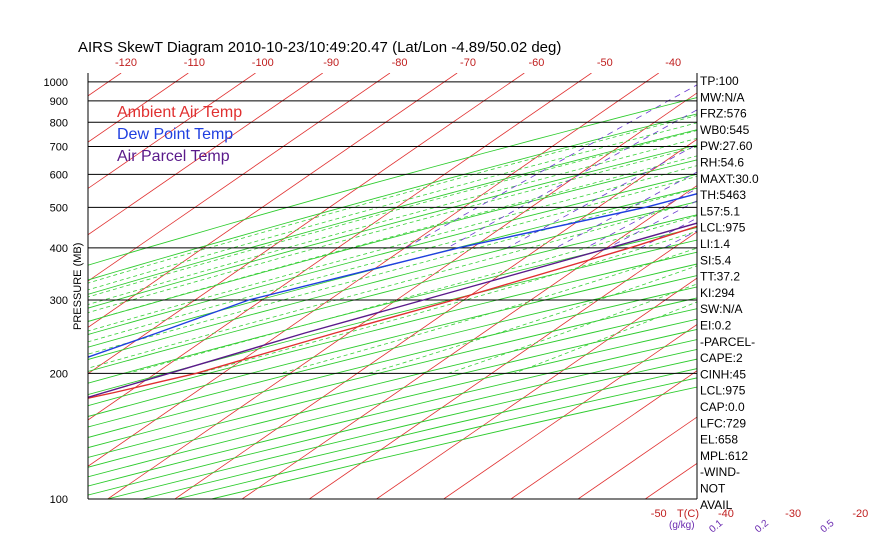 This screenshot has height=560, width=870. What do you see at coordinates (721, 358) in the screenshot?
I see `index-label: CAPE:2` at bounding box center [721, 358].